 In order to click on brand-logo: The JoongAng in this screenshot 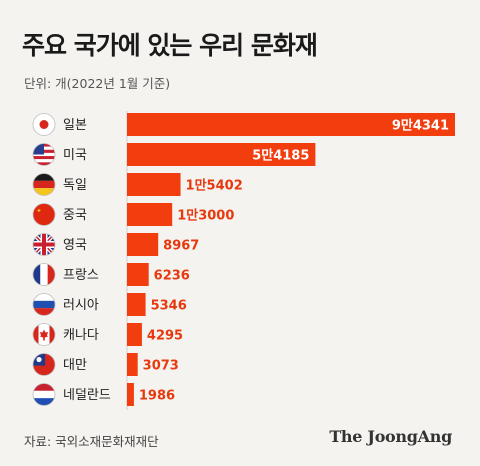, I will do `click(390, 436)`.